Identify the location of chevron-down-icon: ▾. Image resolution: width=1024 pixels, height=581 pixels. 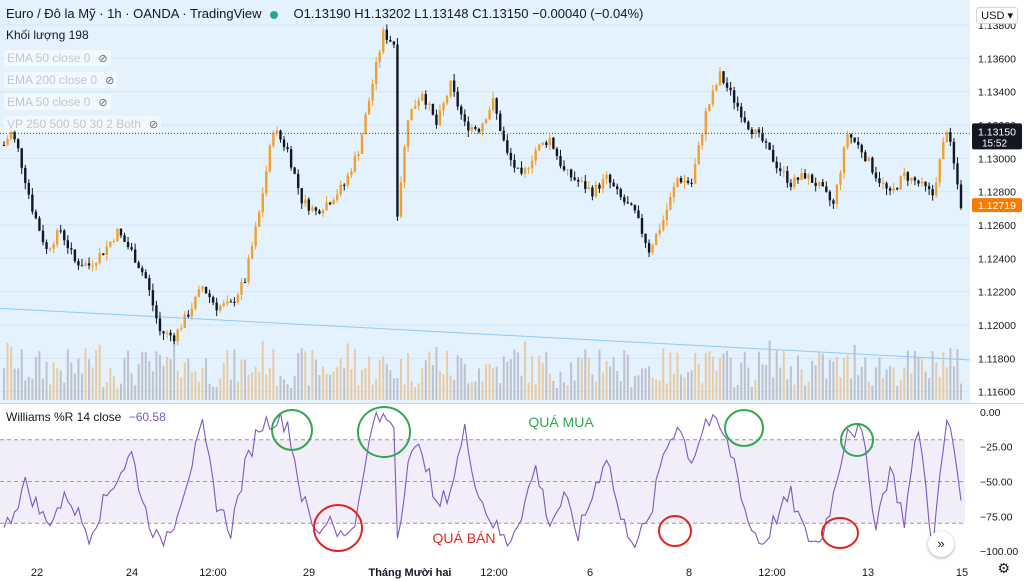
(1010, 16).